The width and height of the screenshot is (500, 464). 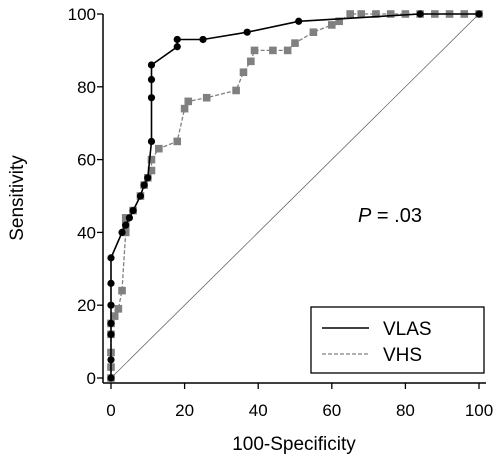 What do you see at coordinates (479, 410) in the screenshot?
I see `x-tick-label: 100` at bounding box center [479, 410].